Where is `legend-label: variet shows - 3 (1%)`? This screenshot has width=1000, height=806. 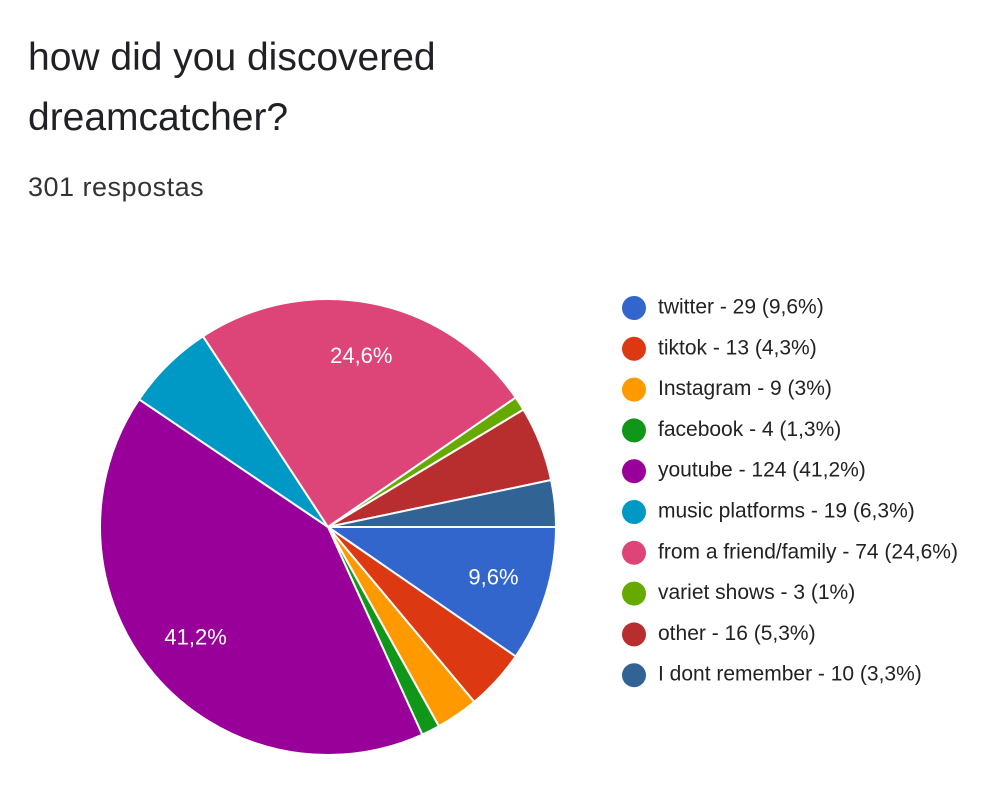
legend-label: variet shows - 3 (1%) is located at coordinates (756, 592).